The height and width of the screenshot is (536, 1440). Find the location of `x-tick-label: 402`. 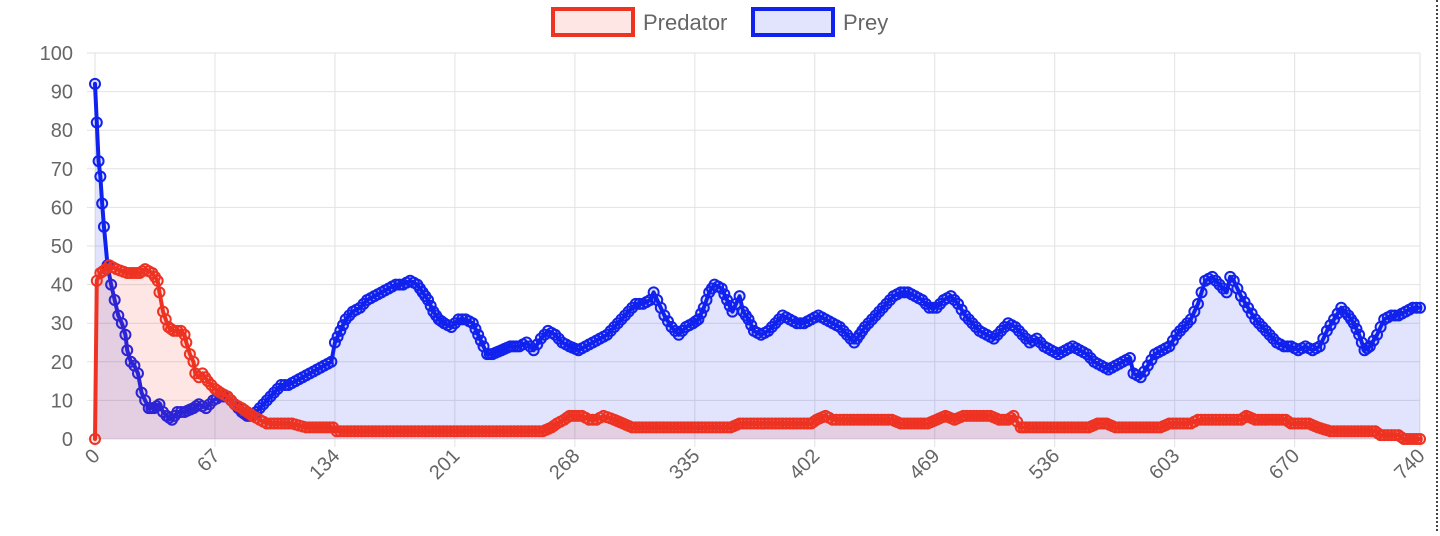

x-tick-label: 402 is located at coordinates (804, 464).